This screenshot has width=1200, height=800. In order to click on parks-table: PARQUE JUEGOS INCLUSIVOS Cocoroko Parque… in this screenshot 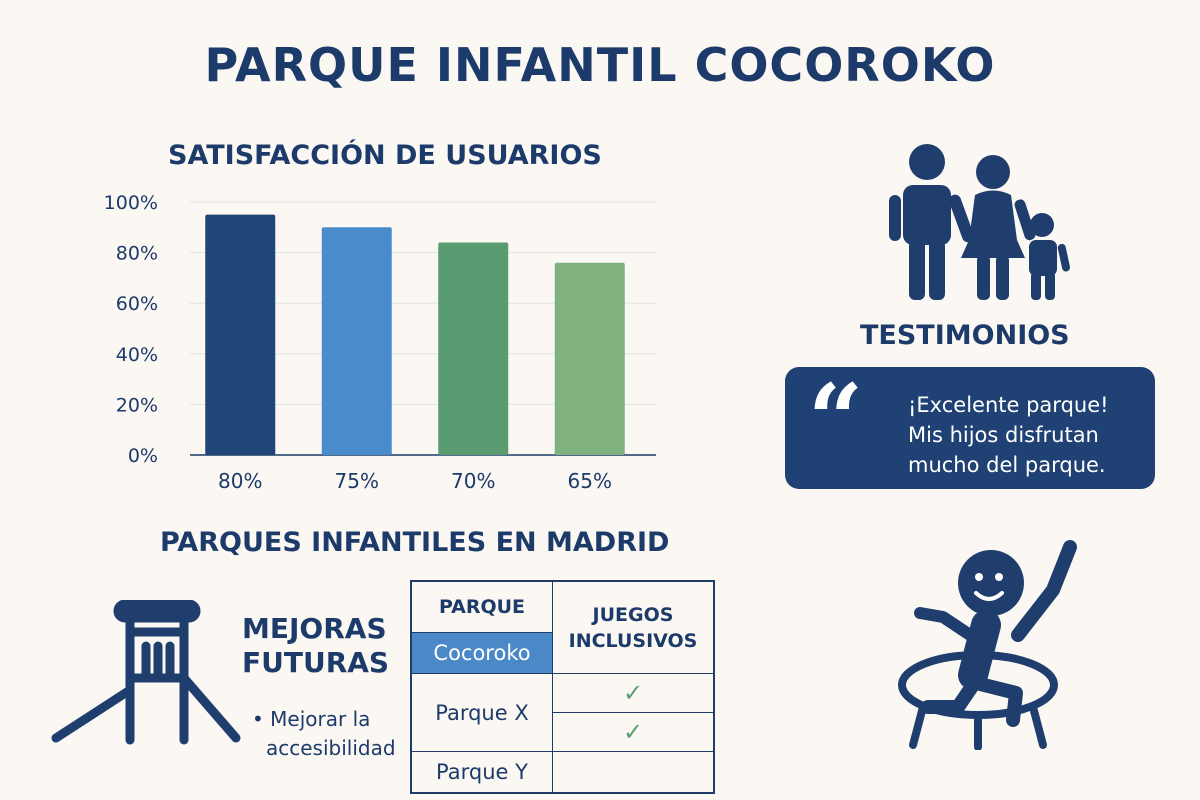, I will do `click(562, 687)`.